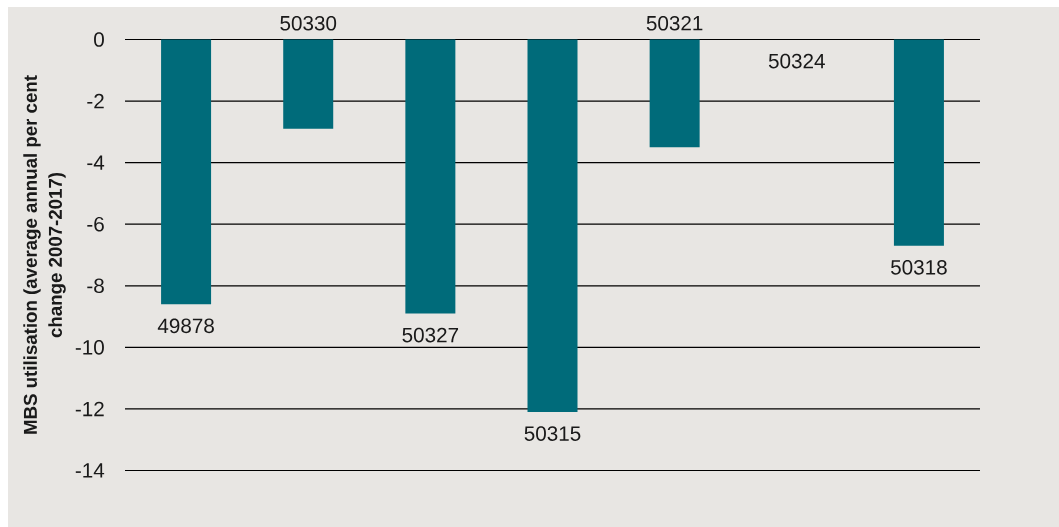 The height and width of the screenshot is (527, 1059). Describe the element at coordinates (552, 433) in the screenshot. I see `x-tick-label: 50315` at that location.